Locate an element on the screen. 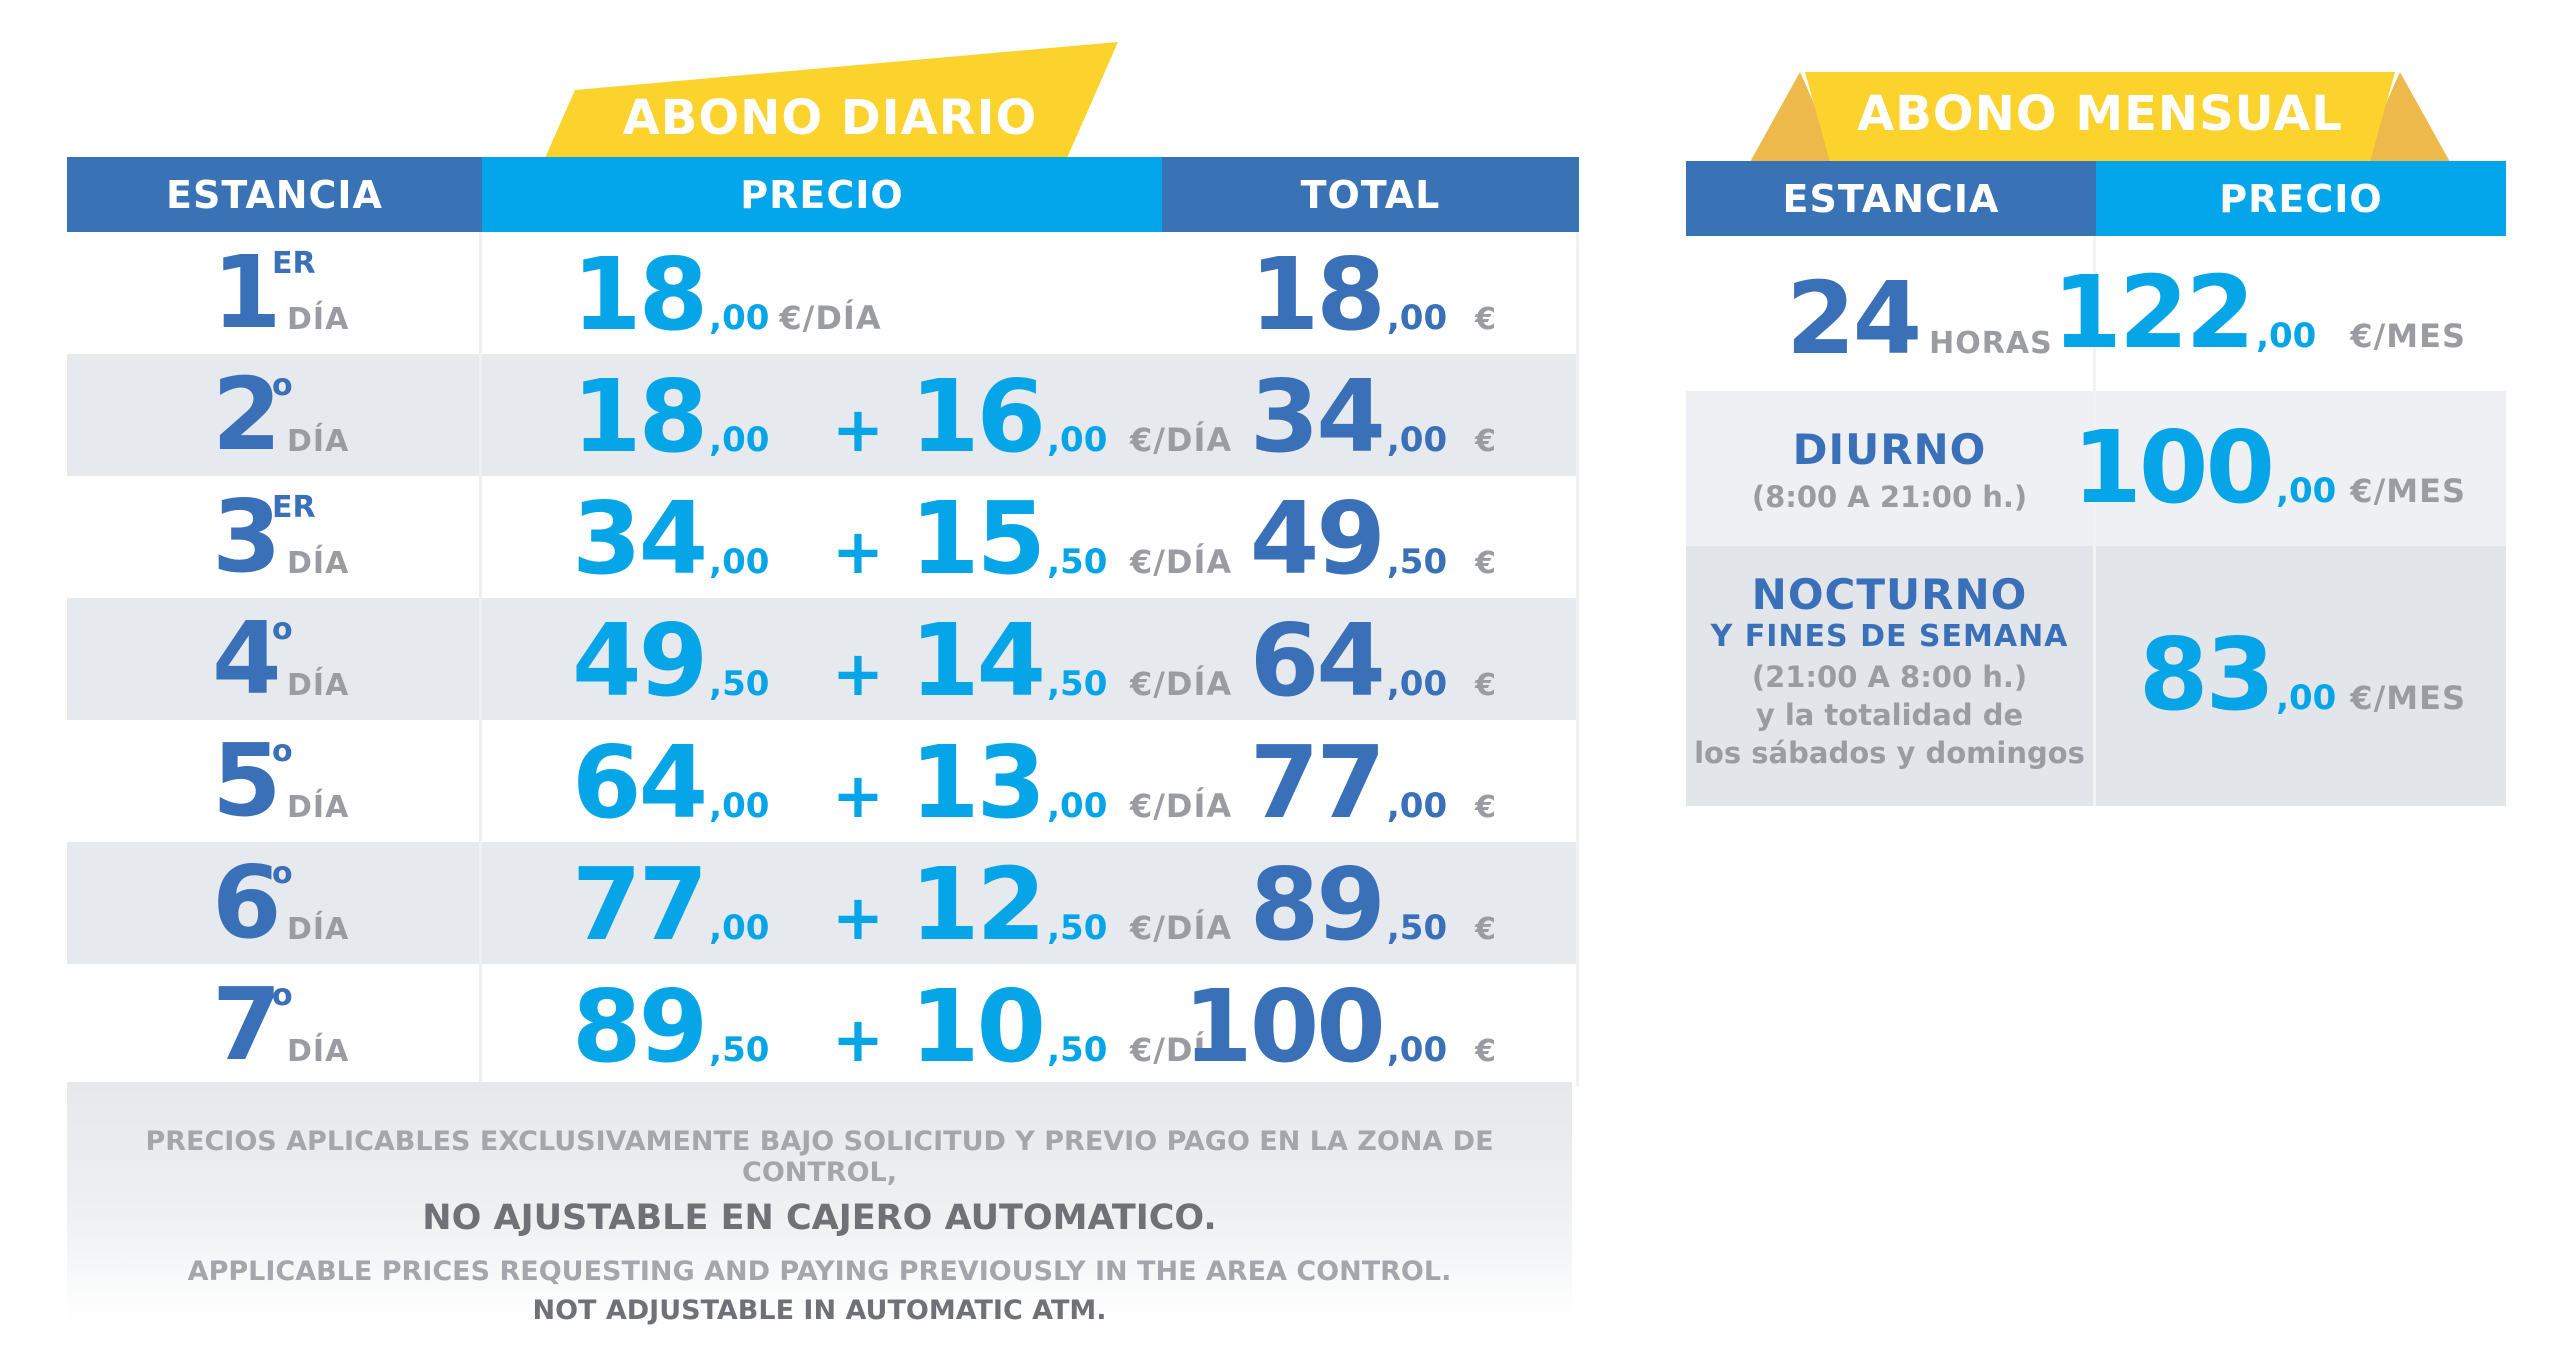 Image resolution: width=2560 pixels, height=1361 pixels. night-hours: (21:00 A 8:00 h.) is located at coordinates (1889, 677).